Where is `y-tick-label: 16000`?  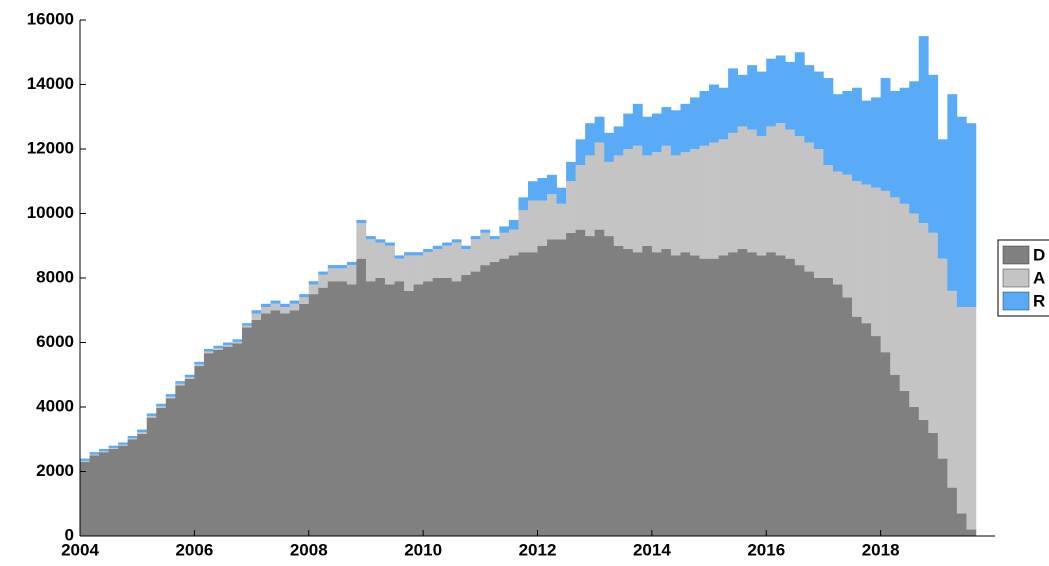
y-tick-label: 16000 is located at coordinates (50, 18).